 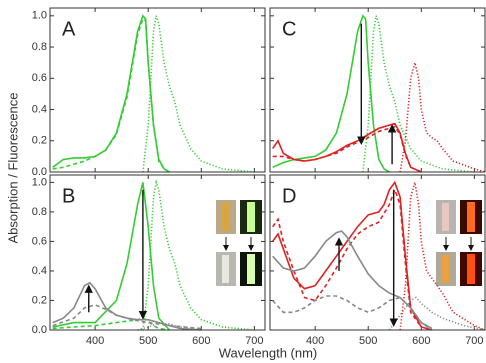 What do you see at coordinates (69, 29) in the screenshot?
I see `panel-letter: A` at bounding box center [69, 29].